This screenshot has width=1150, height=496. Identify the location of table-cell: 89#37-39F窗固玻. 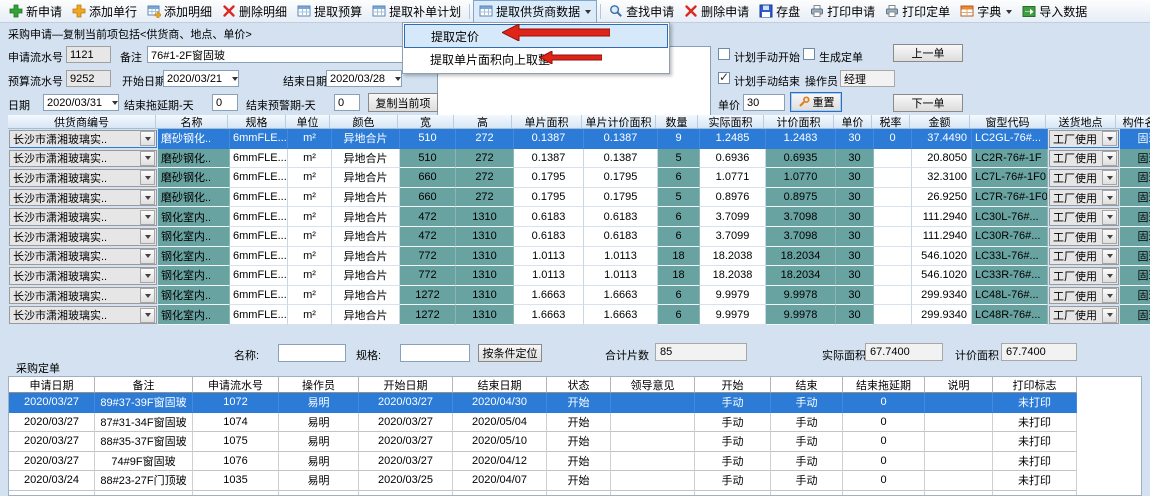
(144, 403).